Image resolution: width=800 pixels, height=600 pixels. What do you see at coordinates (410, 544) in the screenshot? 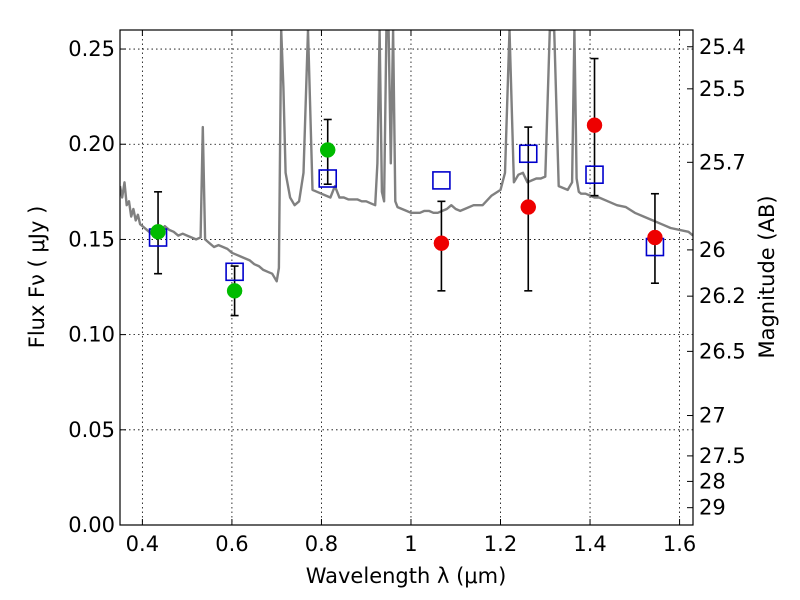
I see `x-tick-label: 1` at bounding box center [410, 544].